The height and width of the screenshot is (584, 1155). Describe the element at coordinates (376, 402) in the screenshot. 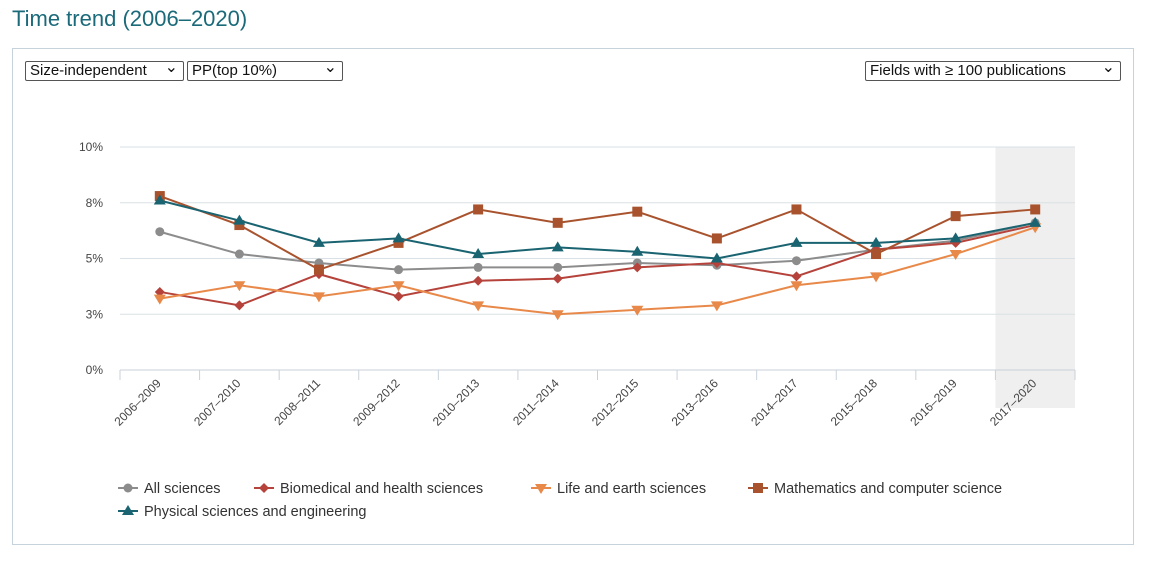

I see `x-tick-label: 2009–2012` at that location.